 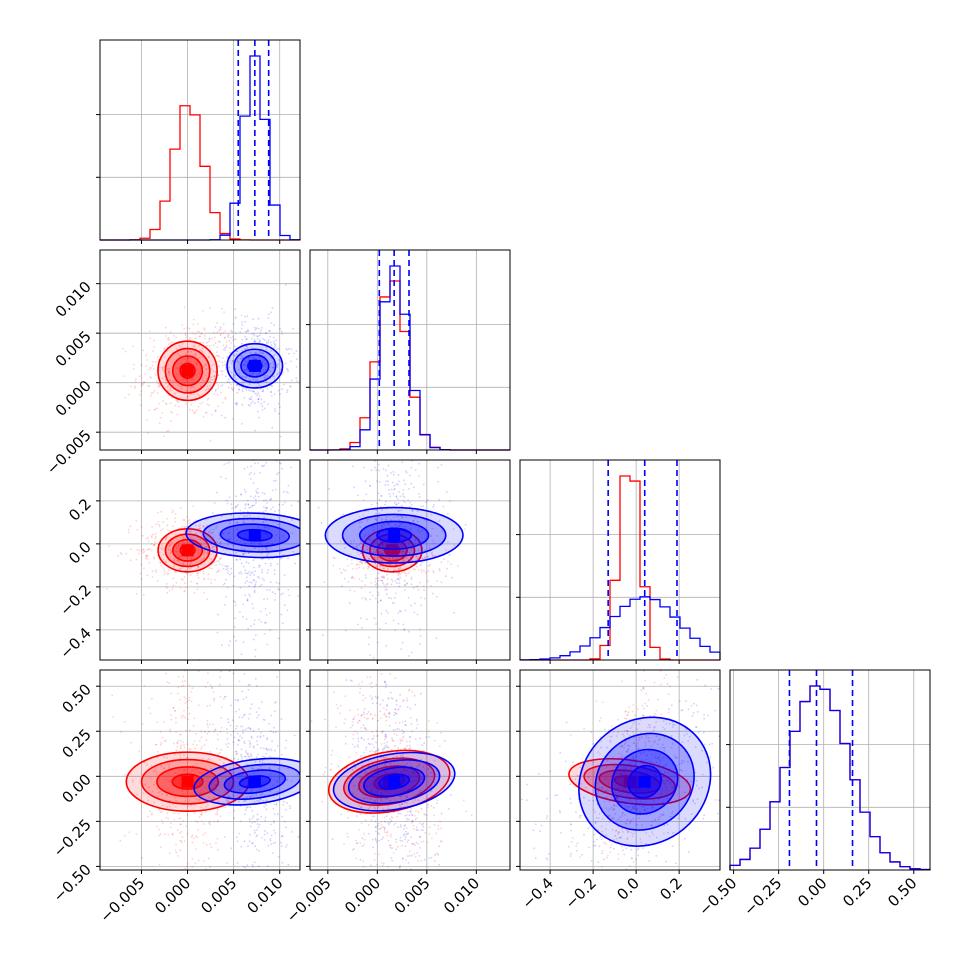 What do you see at coordinates (69, 452) in the screenshot?
I see `y-tick-label: −0.005` at bounding box center [69, 452].